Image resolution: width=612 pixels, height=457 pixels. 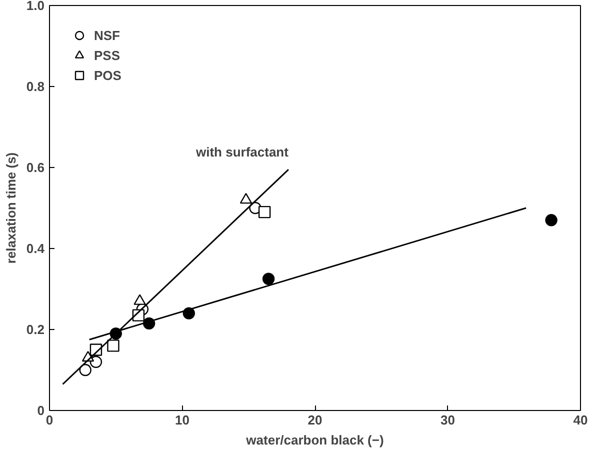 What do you see at coordinates (314, 440) in the screenshot?
I see `x-axis-title: water/carbon black (−)` at bounding box center [314, 440].